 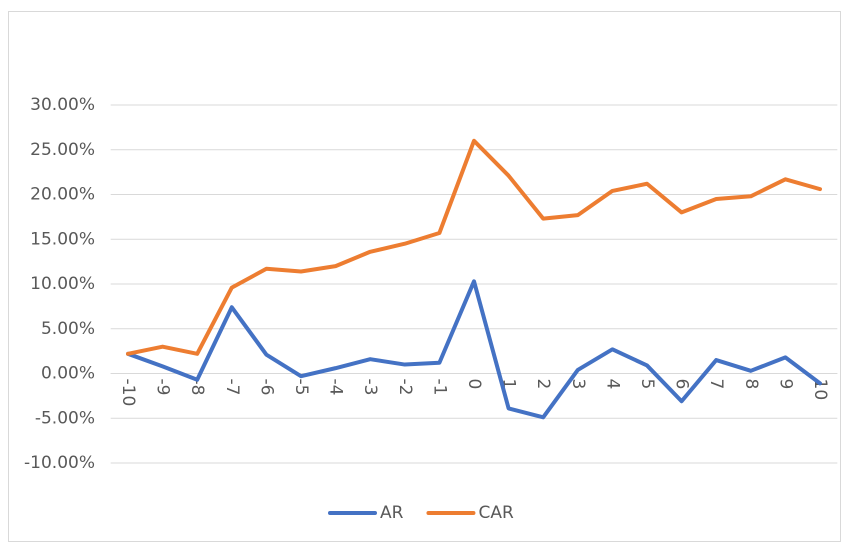 What do you see at coordinates (682, 384) in the screenshot?
I see `x-tick-label: 6` at bounding box center [682, 384].